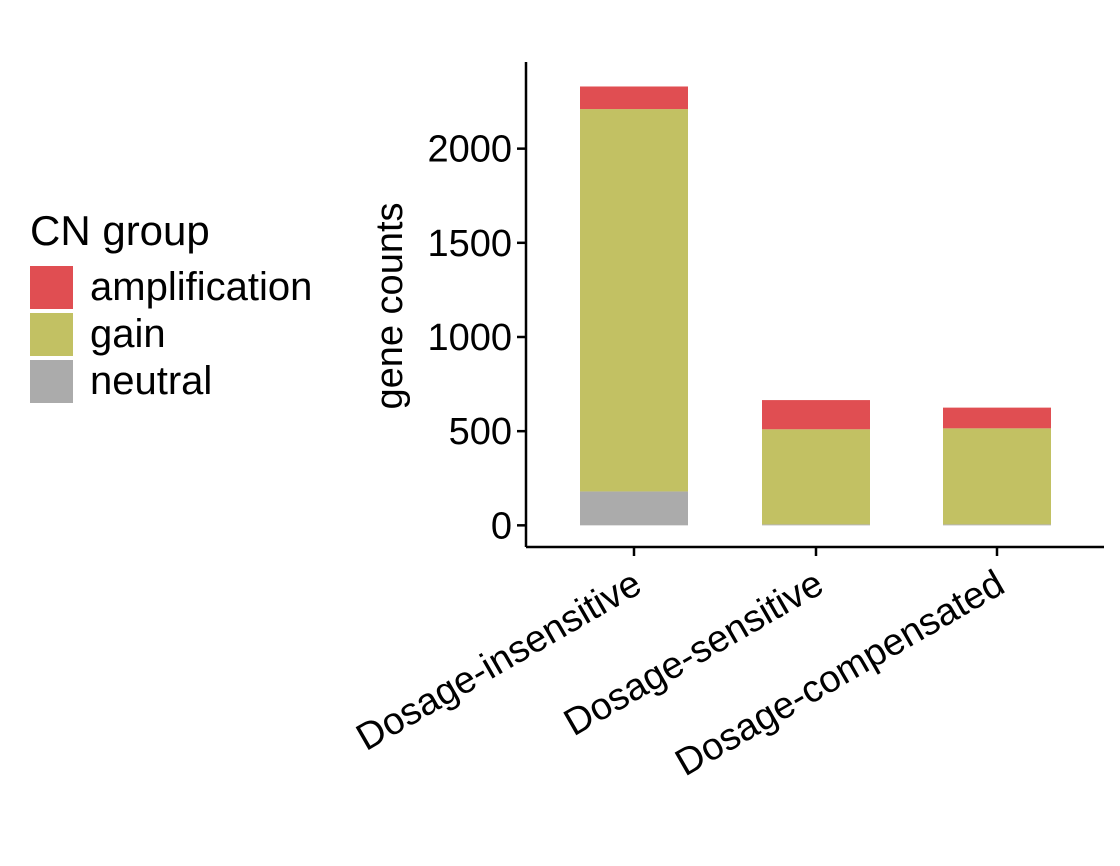 The width and height of the screenshot is (1120, 866). Describe the element at coordinates (501, 526) in the screenshot. I see `y-tick-label-0: 0` at that location.